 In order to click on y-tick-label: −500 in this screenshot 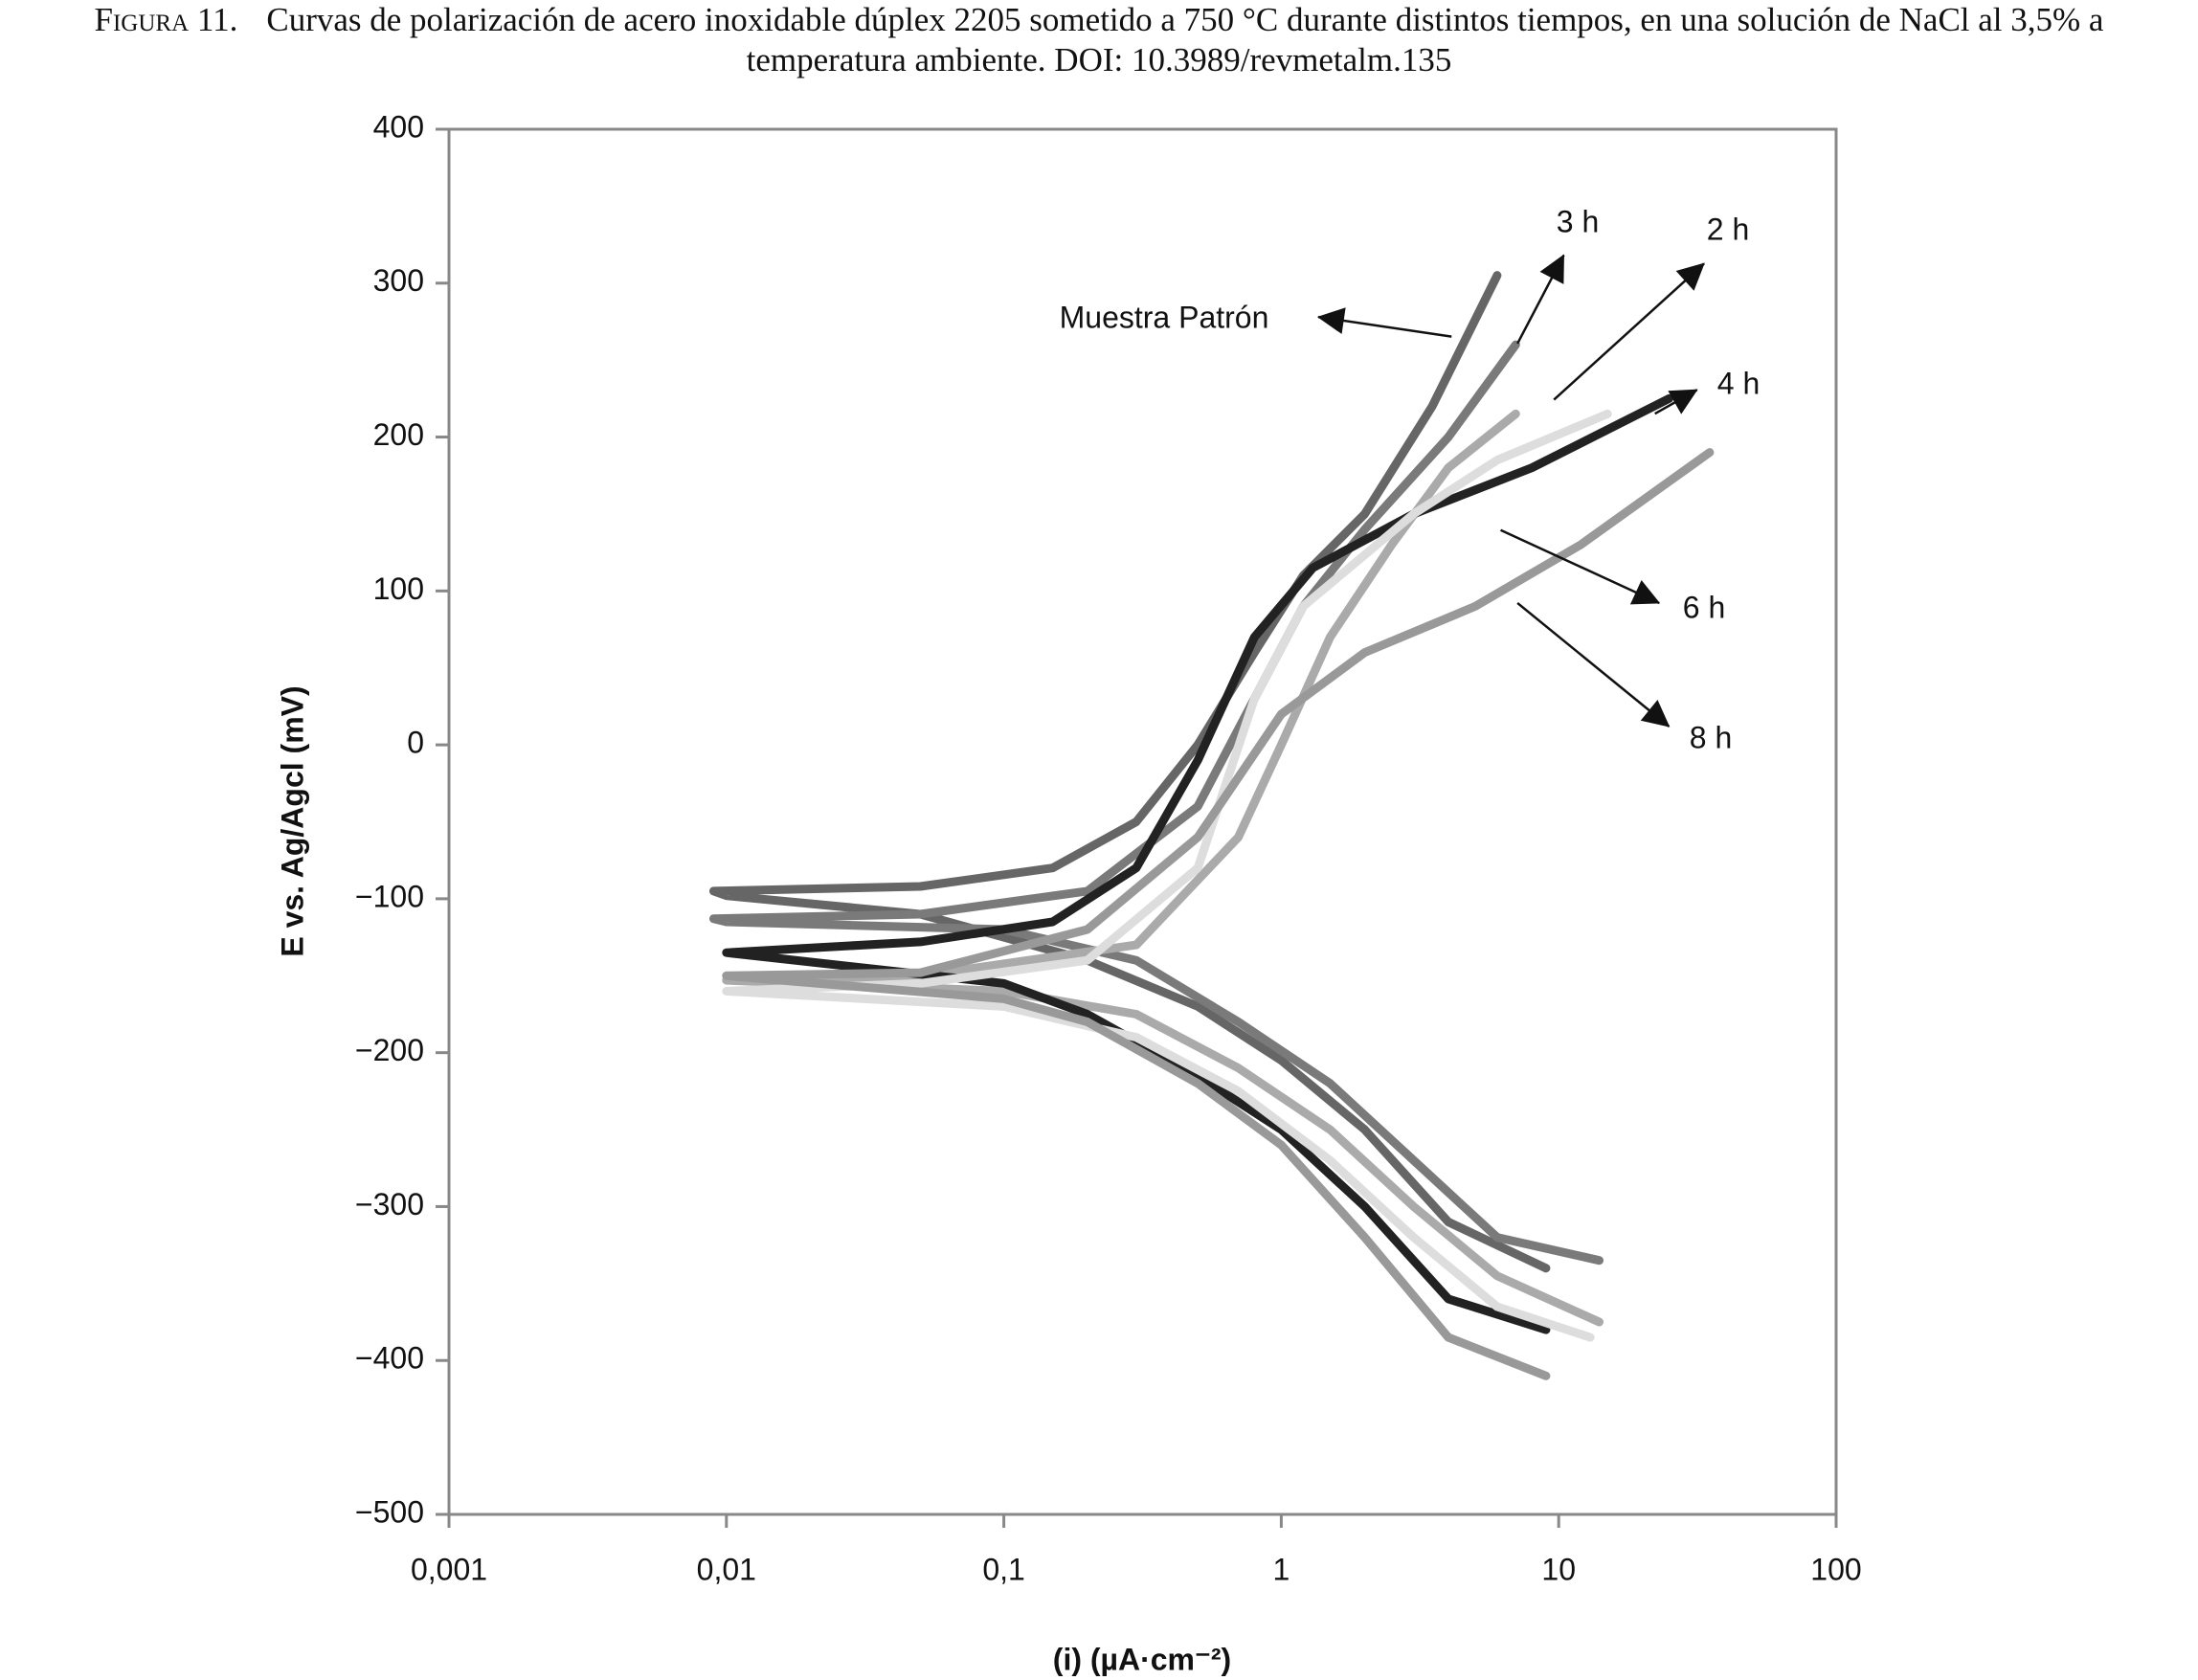, I will do `click(389, 1512)`.